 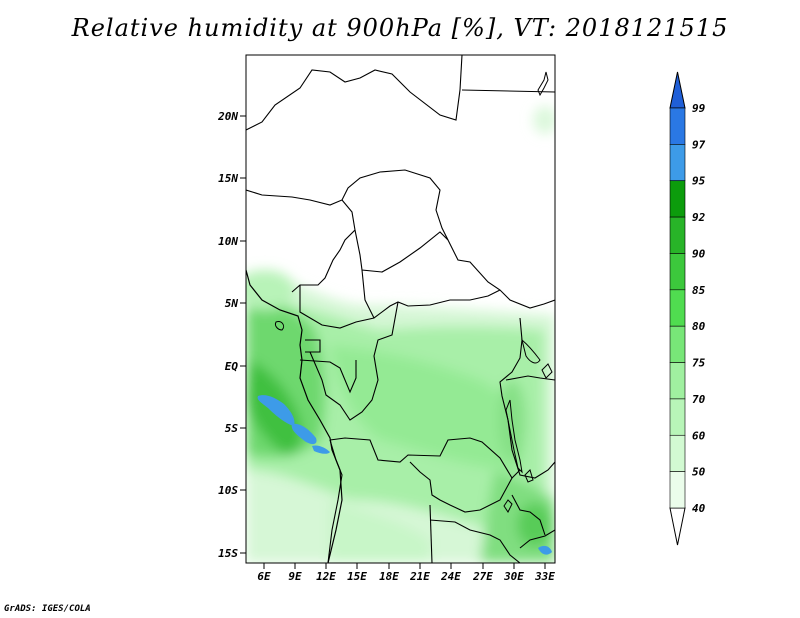 What do you see at coordinates (482, 576) in the screenshot?
I see `lon-label: 27E` at bounding box center [482, 576].